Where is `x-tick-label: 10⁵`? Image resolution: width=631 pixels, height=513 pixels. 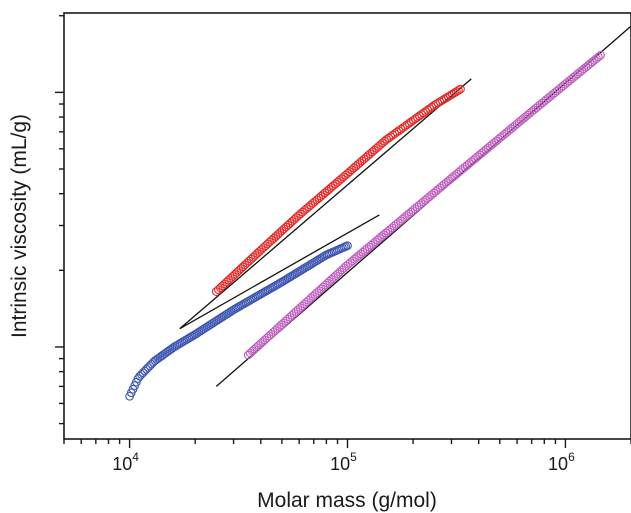 x-tick-label: 10⁵ is located at coordinates (343, 462).